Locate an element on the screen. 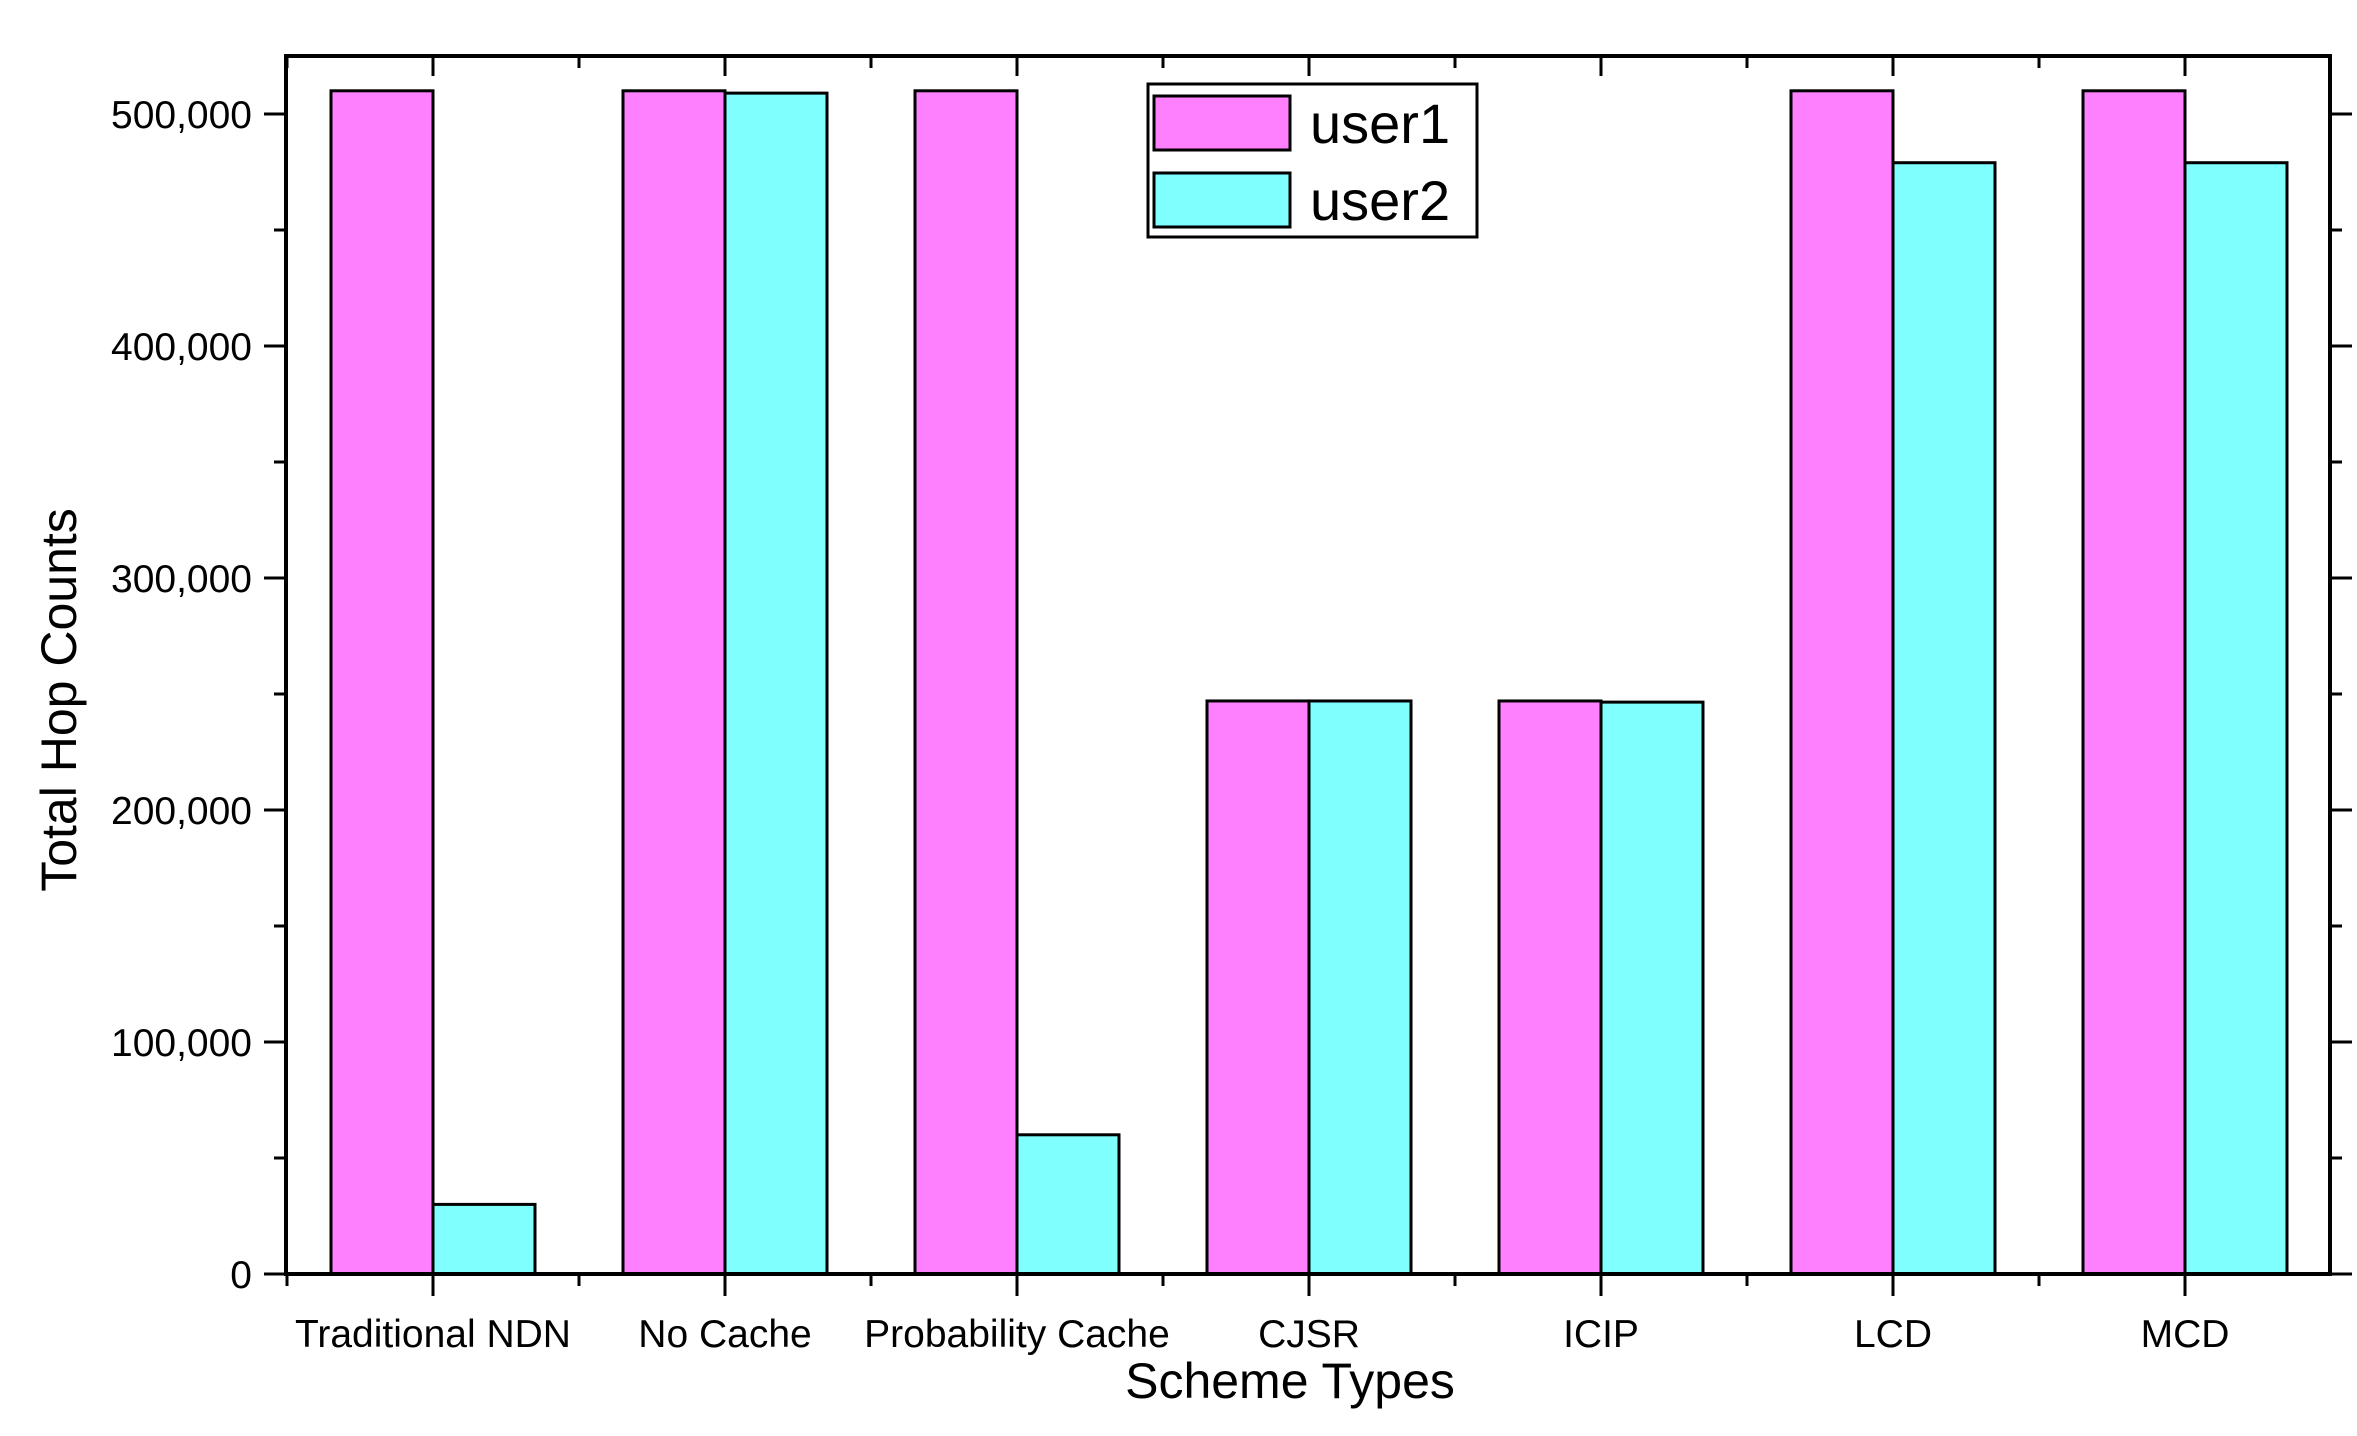 This screenshot has height=1436, width=2357. y-tick-label: 300,000 is located at coordinates (181, 579).